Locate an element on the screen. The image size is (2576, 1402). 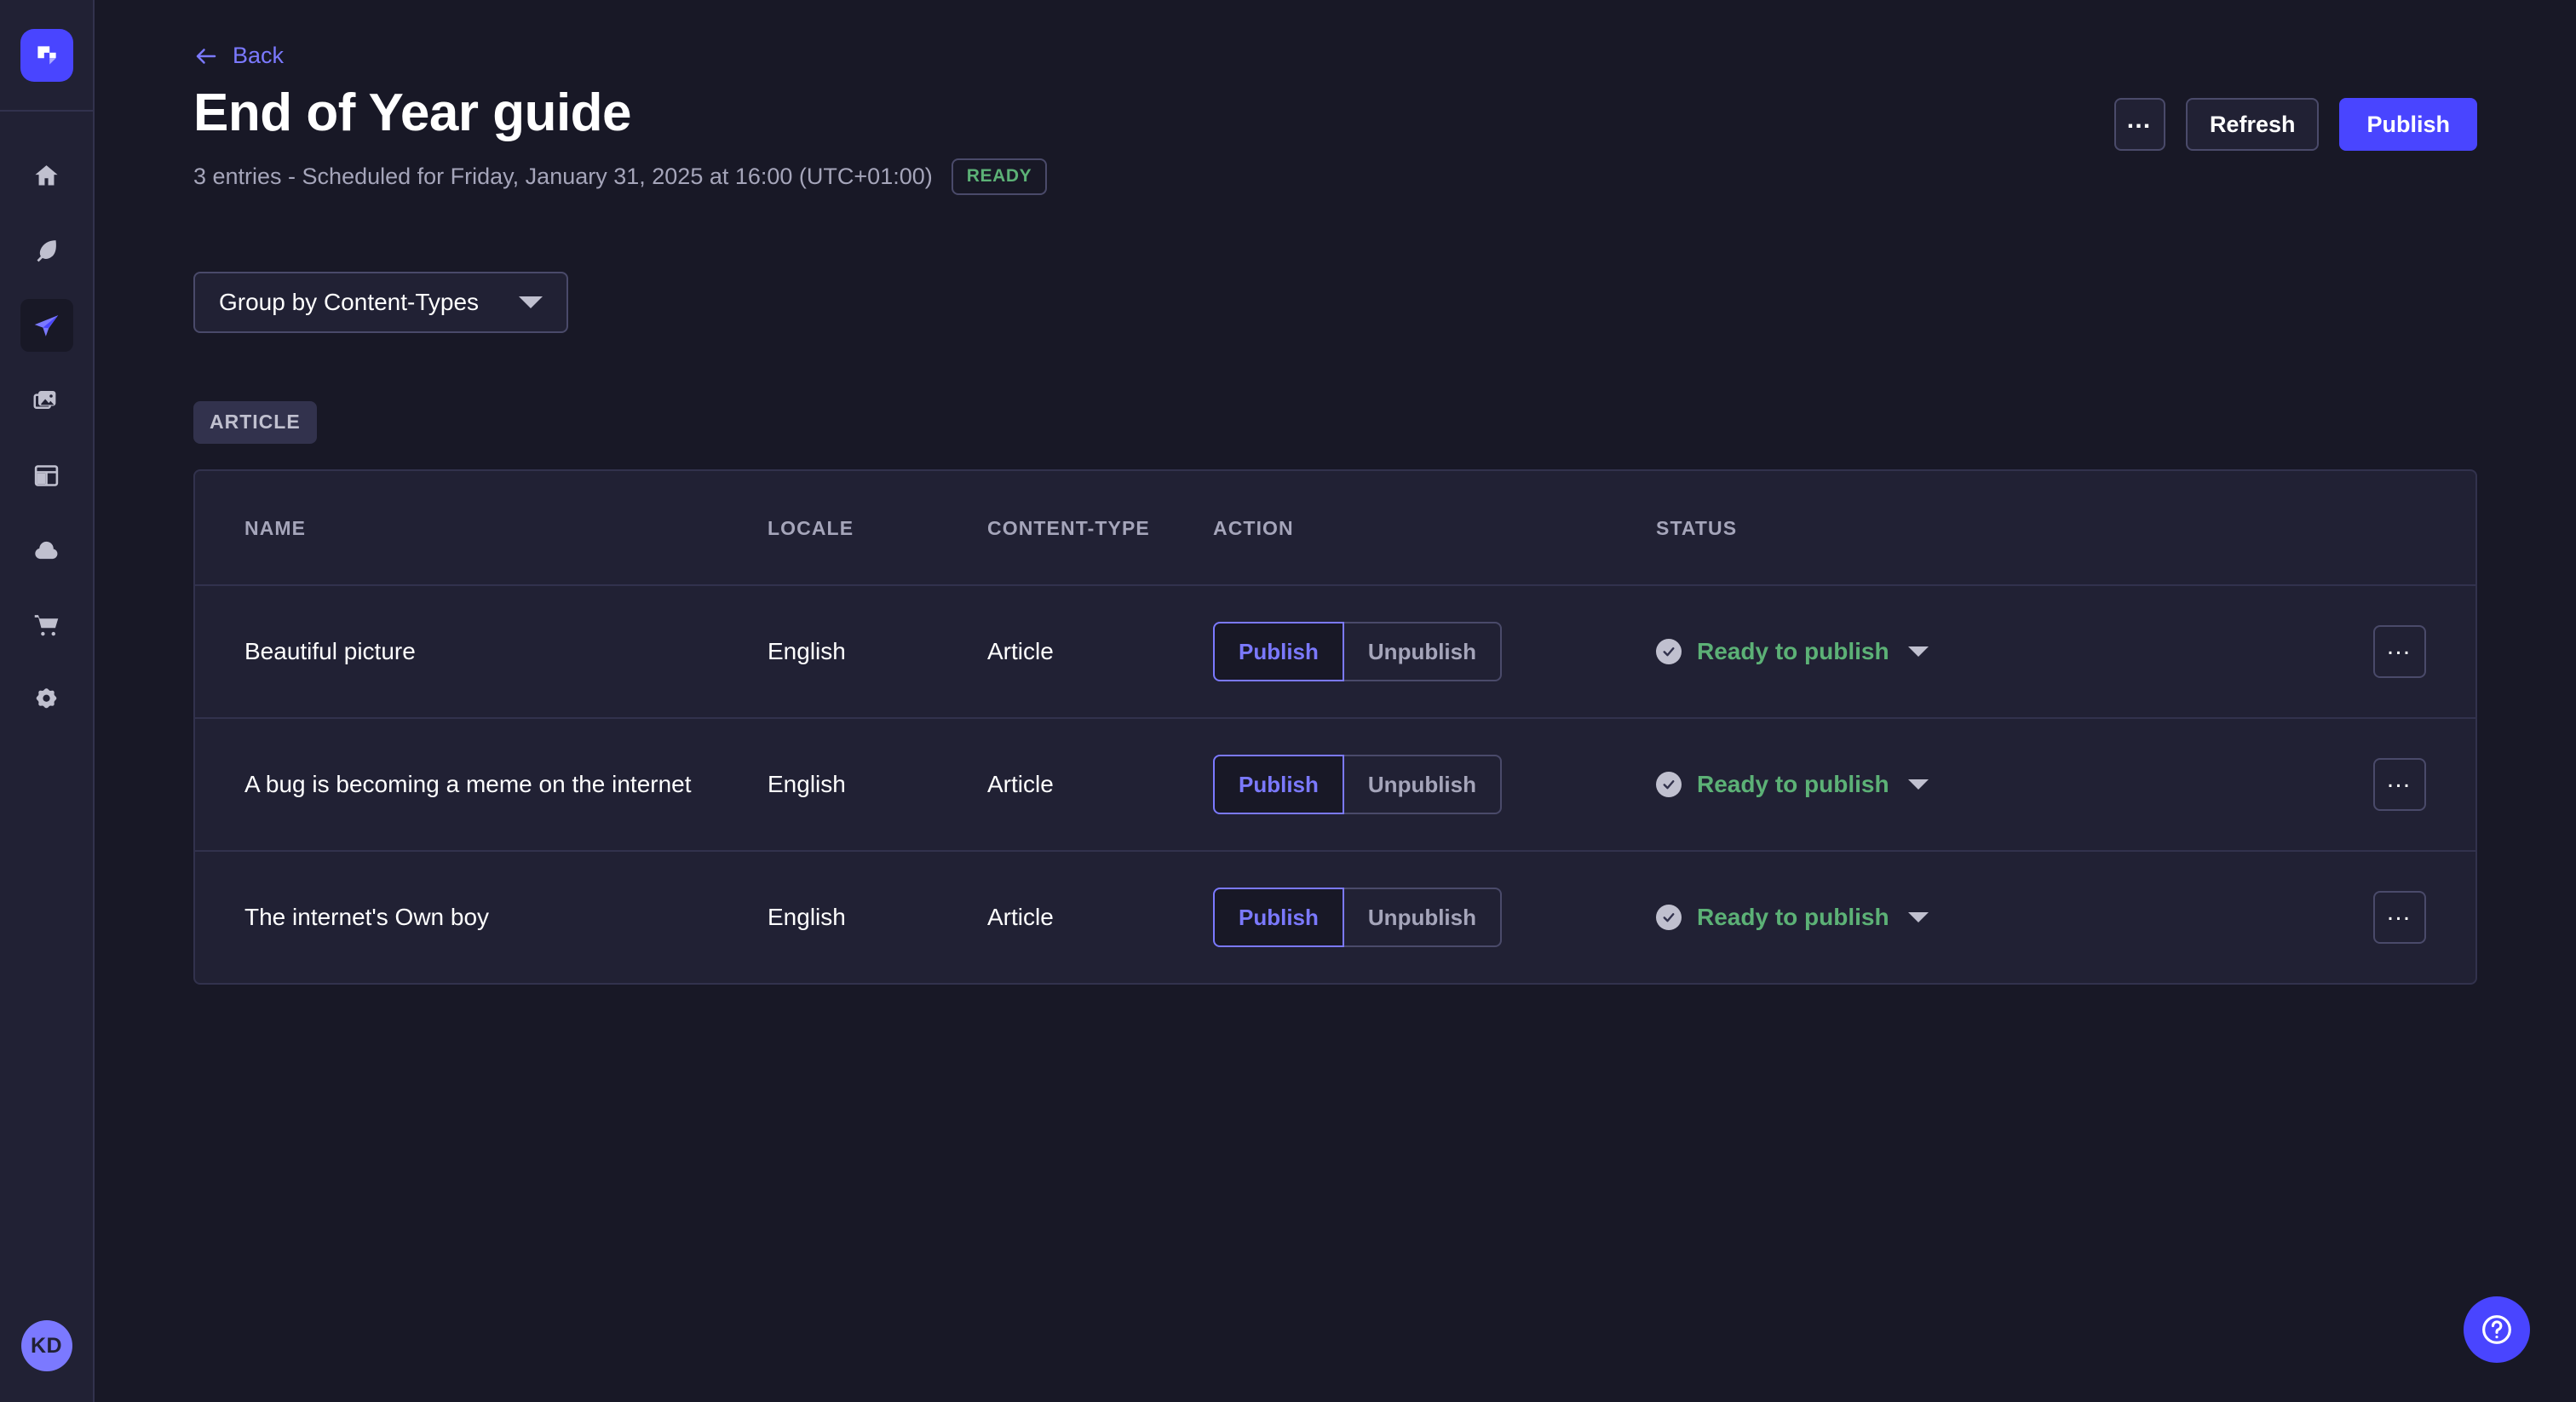
gear-icon is located at coordinates (46, 701).